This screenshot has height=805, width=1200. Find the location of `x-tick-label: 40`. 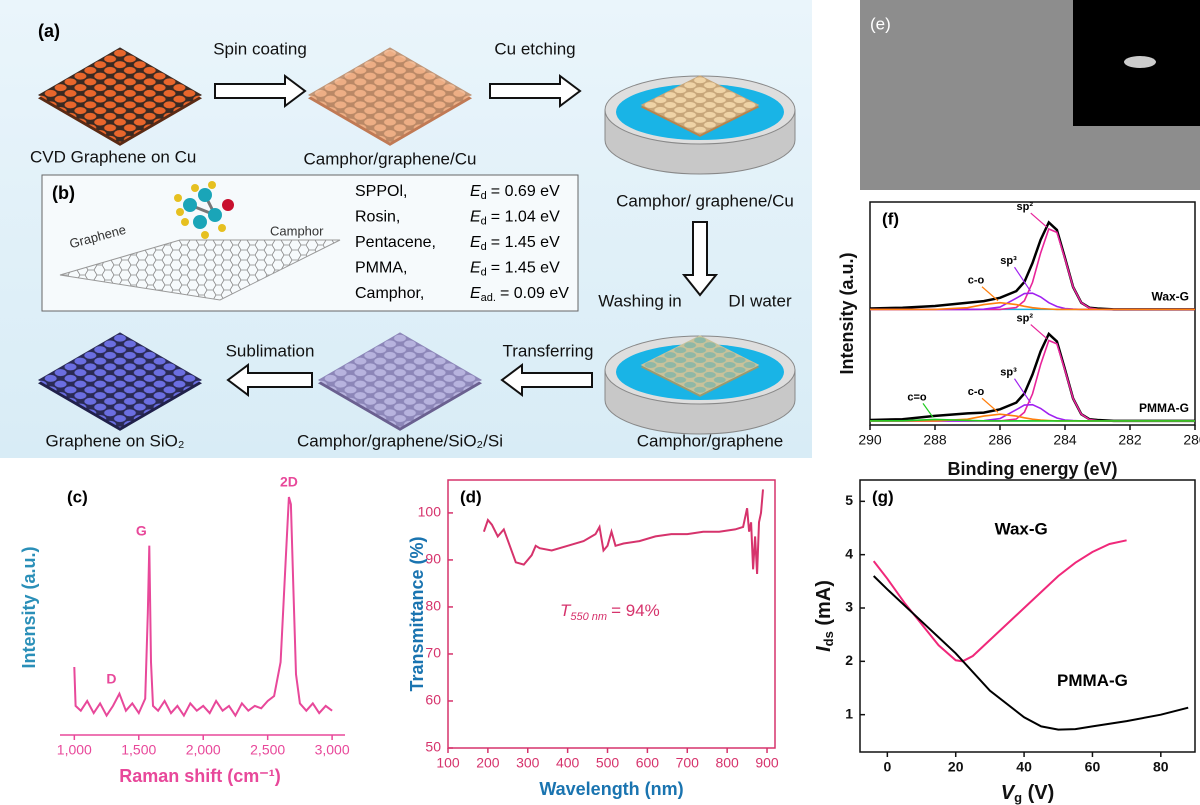

x-tick-label: 40 is located at coordinates (1024, 767).